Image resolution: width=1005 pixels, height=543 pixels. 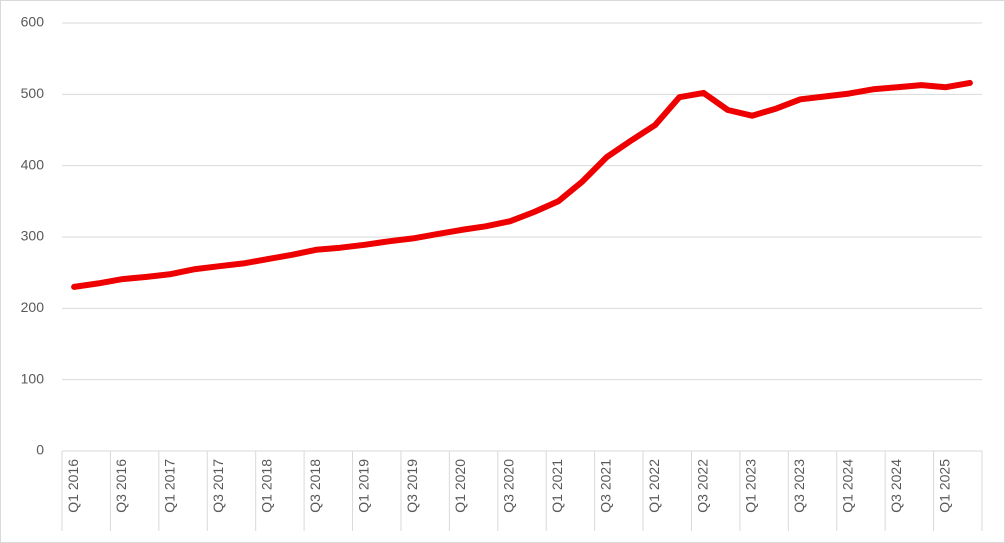 What do you see at coordinates (848, 486) in the screenshot?
I see `x-tick-label: Q1 2024` at bounding box center [848, 486].